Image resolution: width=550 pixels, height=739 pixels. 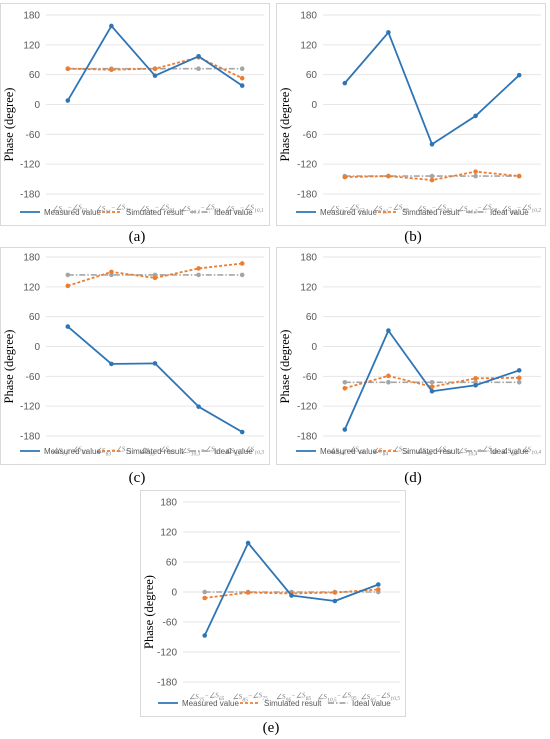 What do you see at coordinates (434, 209) in the screenshot?
I see `x-tick-label: ∠S92−∠S82` at bounding box center [434, 209].